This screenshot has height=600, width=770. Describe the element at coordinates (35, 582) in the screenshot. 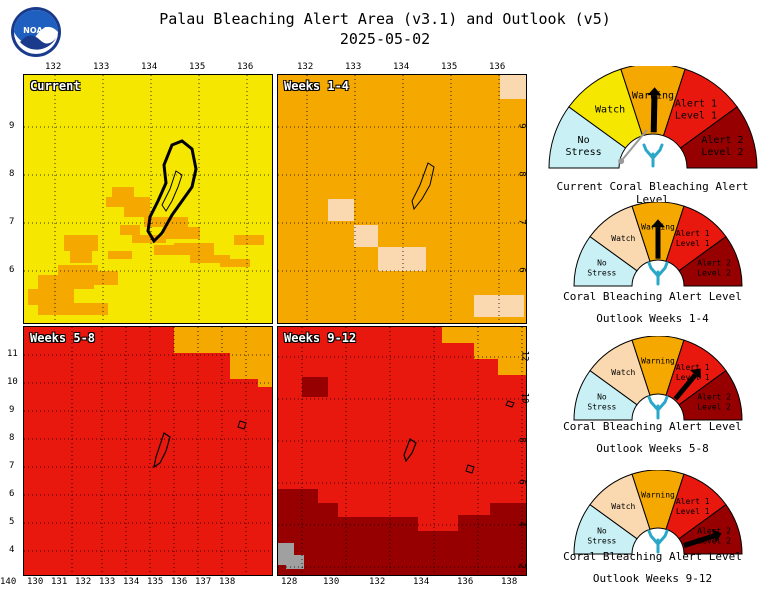

I see `tick-label: 130` at that location.